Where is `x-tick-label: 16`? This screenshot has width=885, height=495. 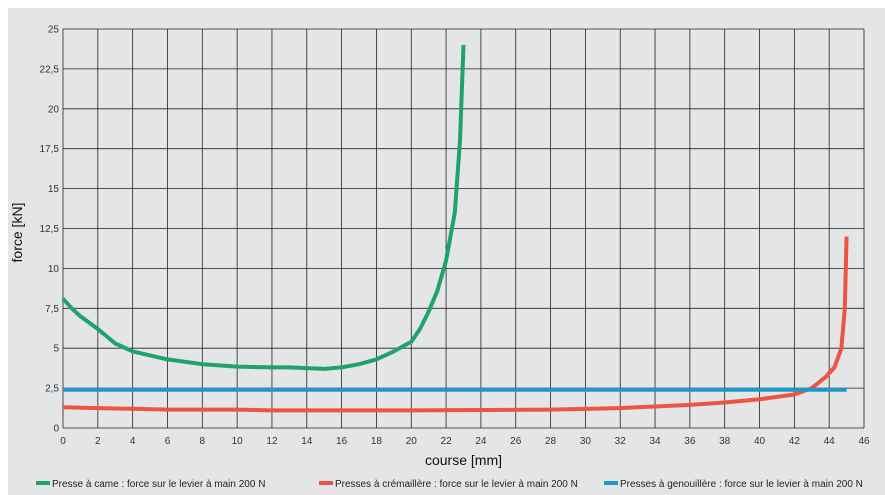 x-tick-label: 16 is located at coordinates (342, 441).